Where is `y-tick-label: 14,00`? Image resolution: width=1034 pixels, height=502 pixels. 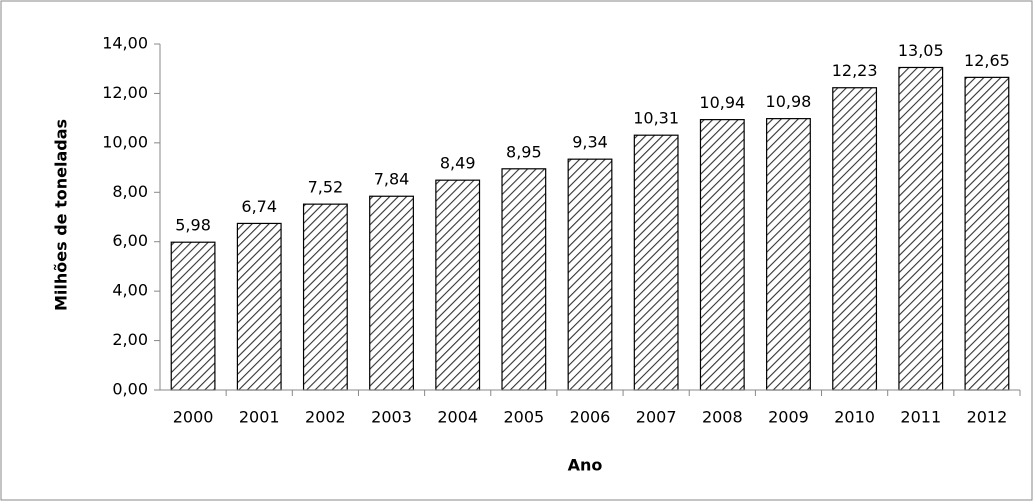 y-tick-label: 14,00 is located at coordinates (125, 43).